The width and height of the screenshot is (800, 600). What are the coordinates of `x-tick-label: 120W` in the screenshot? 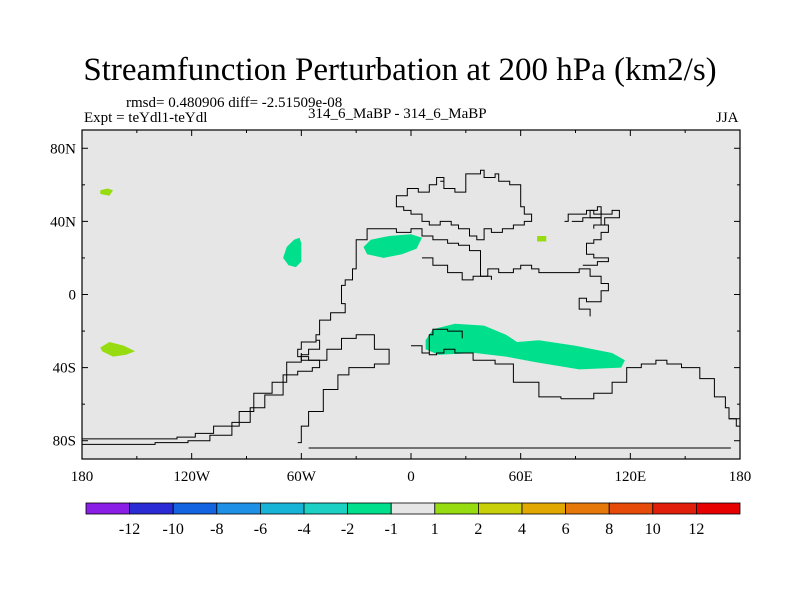 It's located at (192, 477).